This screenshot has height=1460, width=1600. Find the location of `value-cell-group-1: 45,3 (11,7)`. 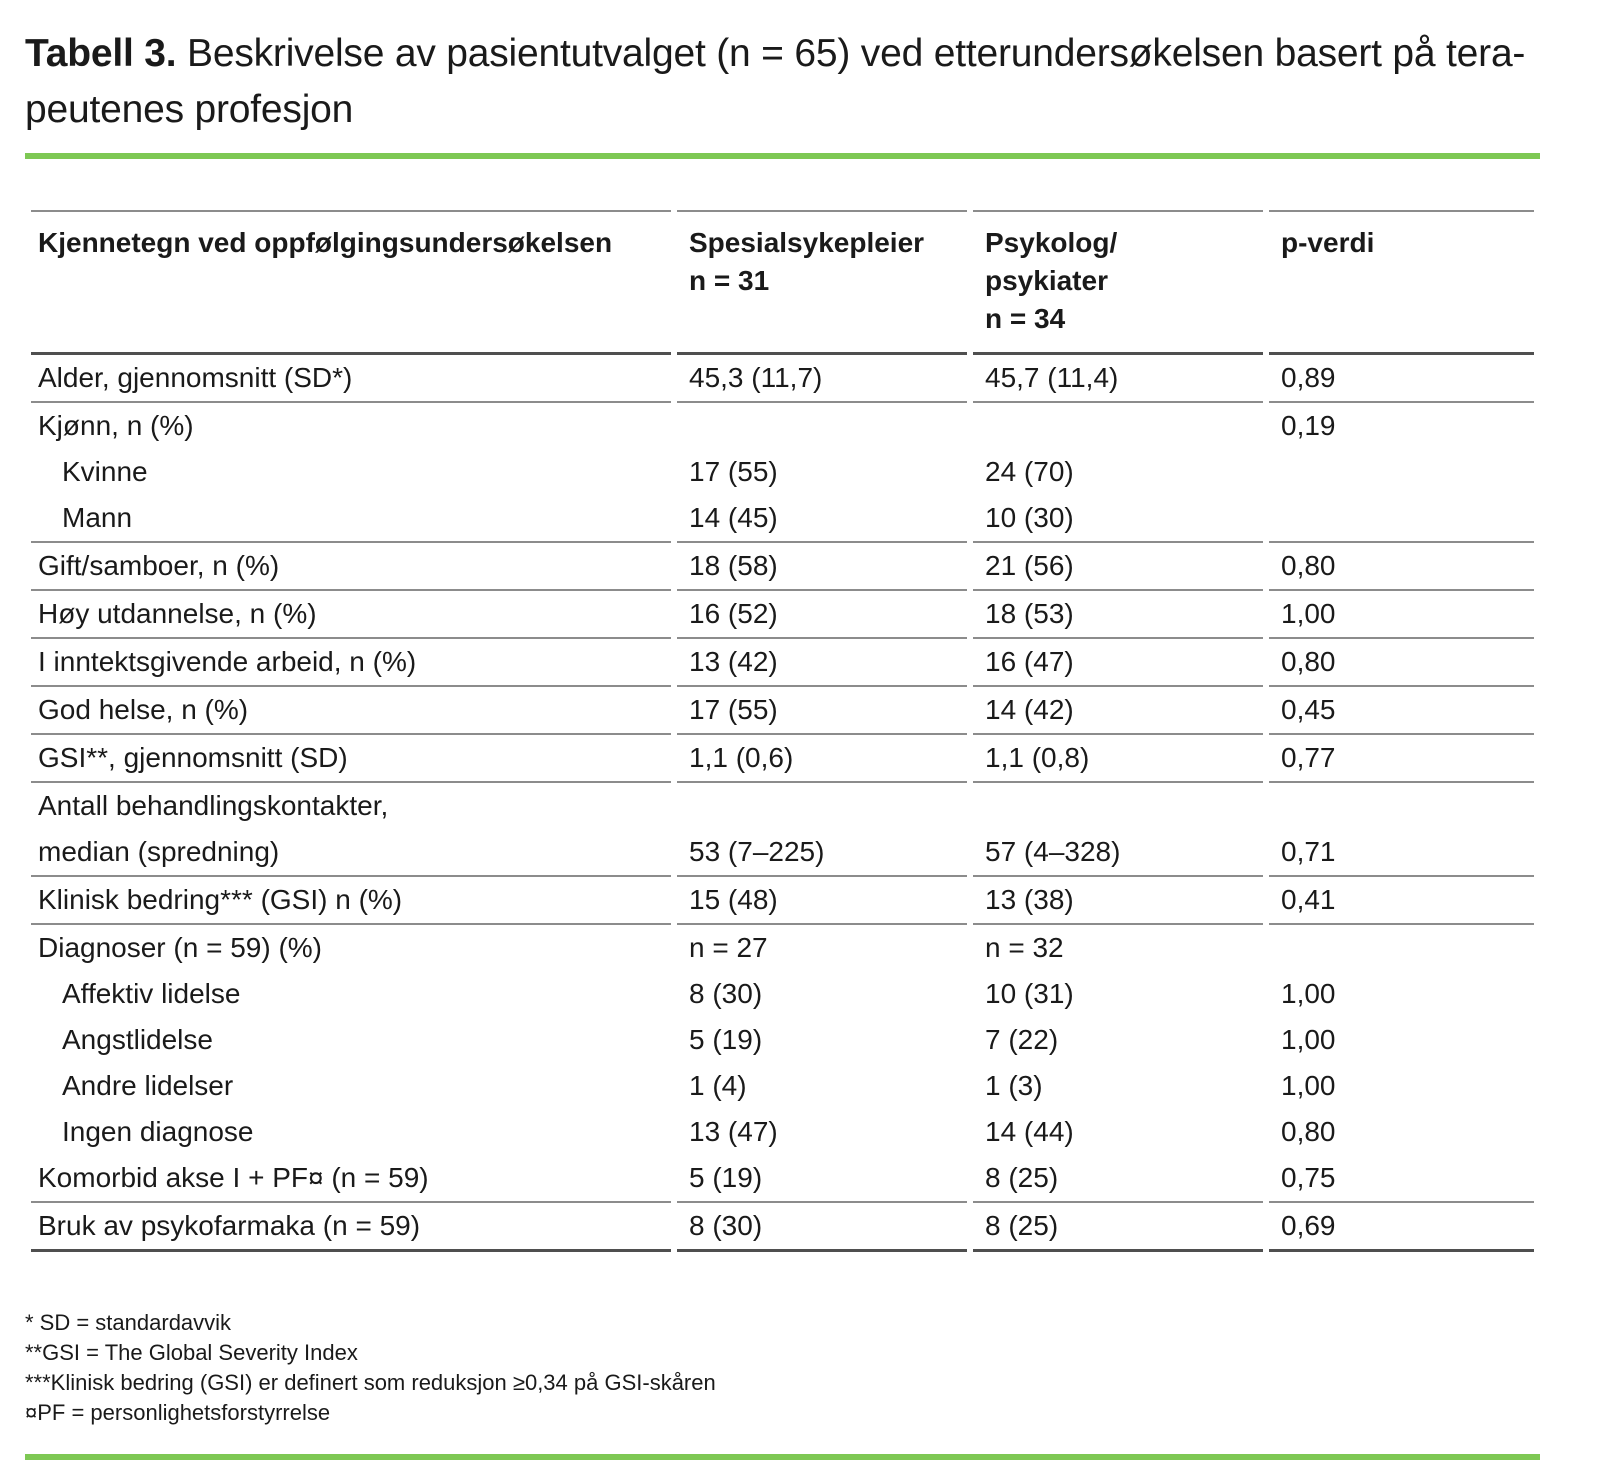

value-cell-group-1: 45,3 (11,7) is located at coordinates (822, 379).